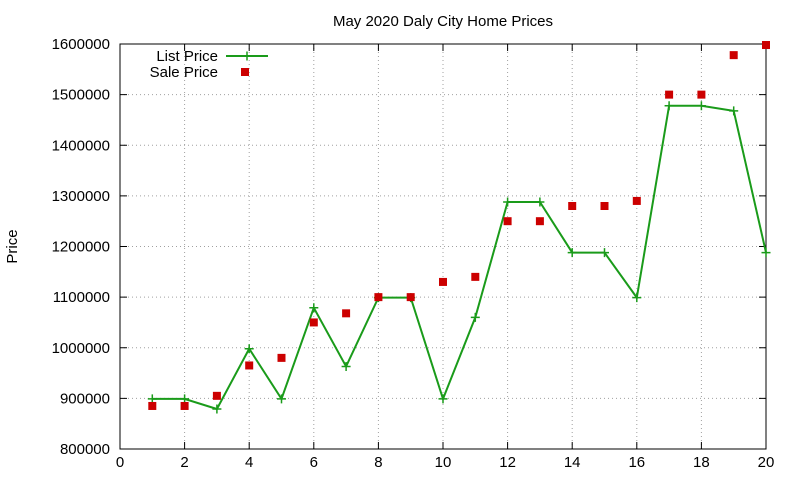  What do you see at coordinates (81, 145) in the screenshot?
I see `y-tick-label: 1400000` at bounding box center [81, 145].